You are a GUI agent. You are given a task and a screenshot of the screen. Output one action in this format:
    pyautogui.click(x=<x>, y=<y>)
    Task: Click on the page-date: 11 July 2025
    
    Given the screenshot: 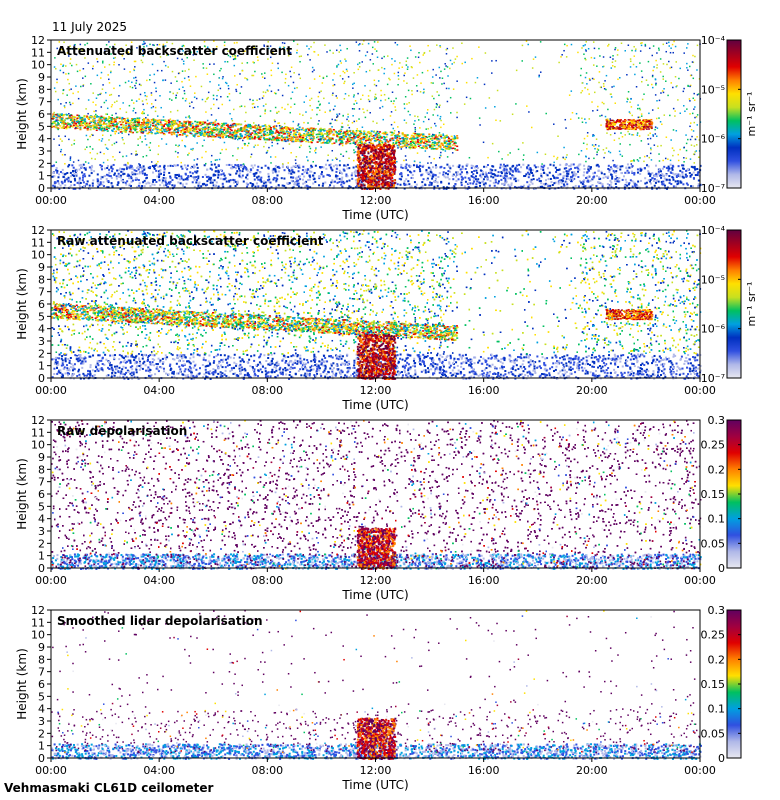 What is the action you would take?
    pyautogui.click(x=89, y=27)
    